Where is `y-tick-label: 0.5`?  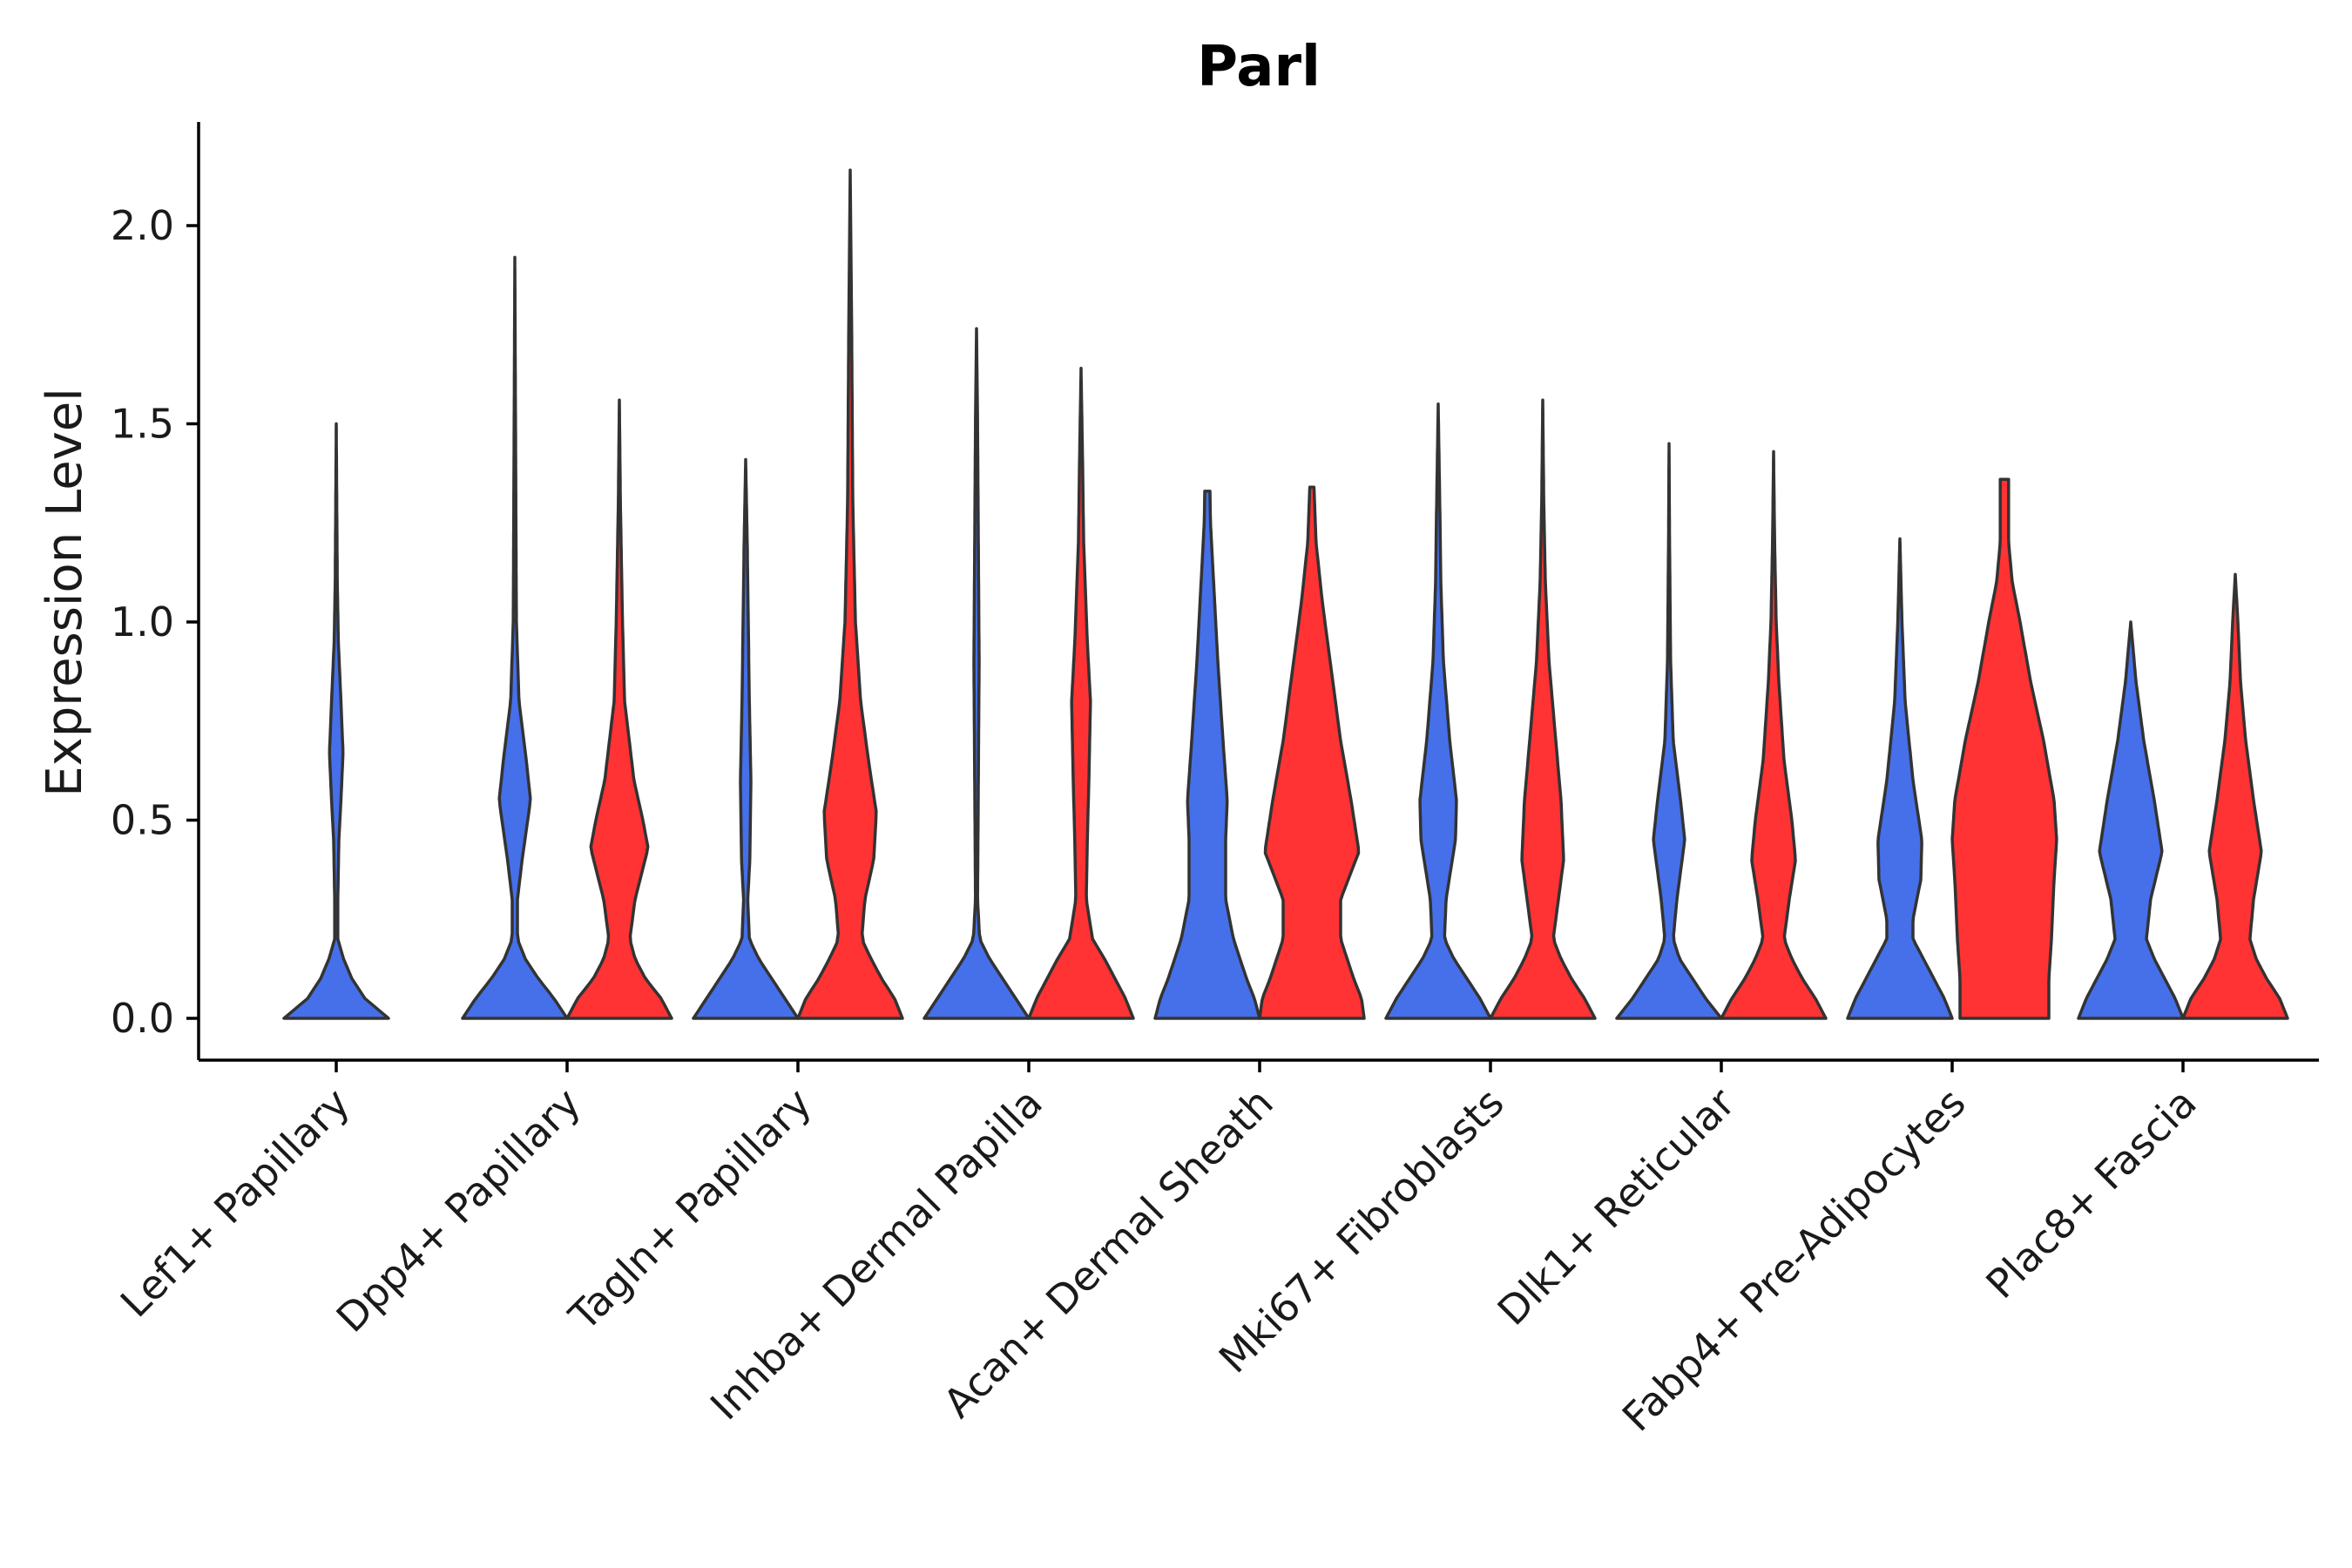 y-tick-label: 0.5 is located at coordinates (142, 820).